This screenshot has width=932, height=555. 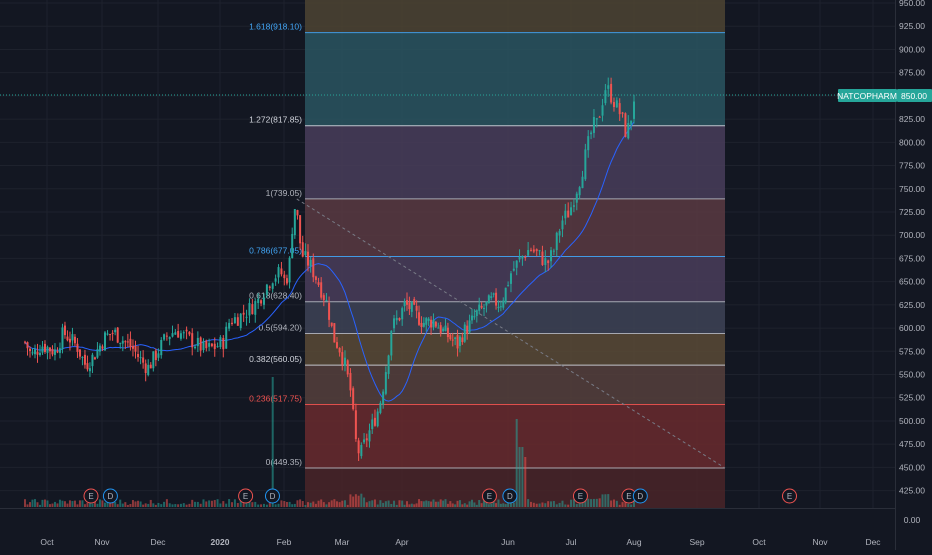 I want to click on time-tick-label: Apr, so click(x=401, y=542).